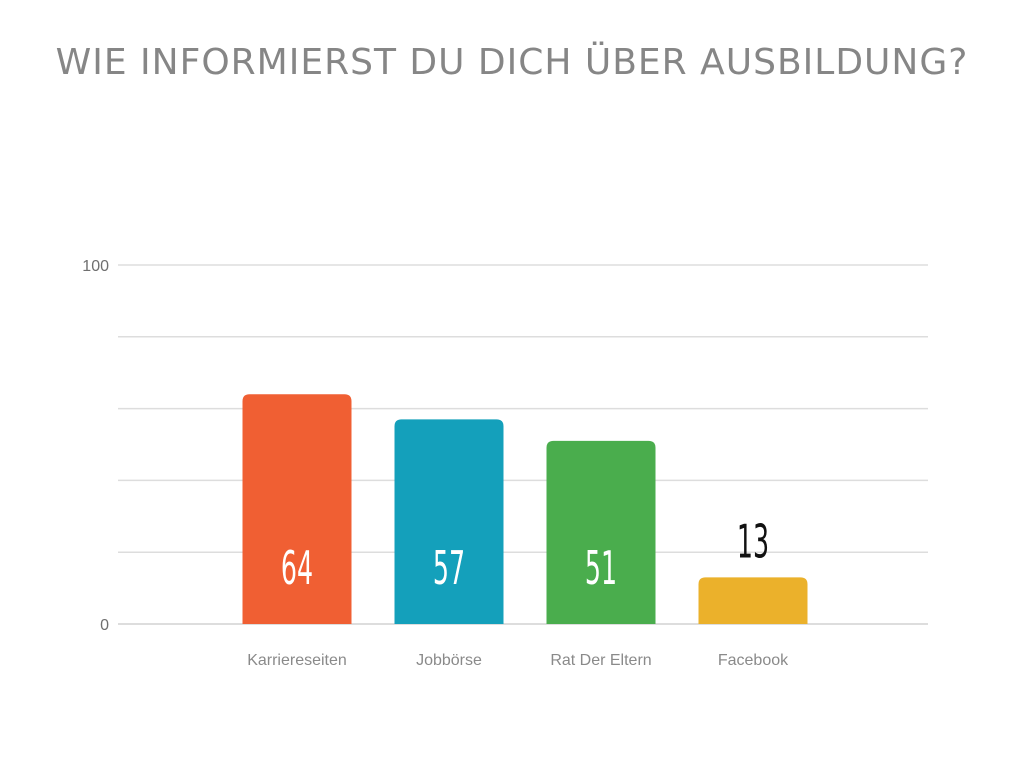  I want to click on bar-karriereseiten, so click(297, 509).